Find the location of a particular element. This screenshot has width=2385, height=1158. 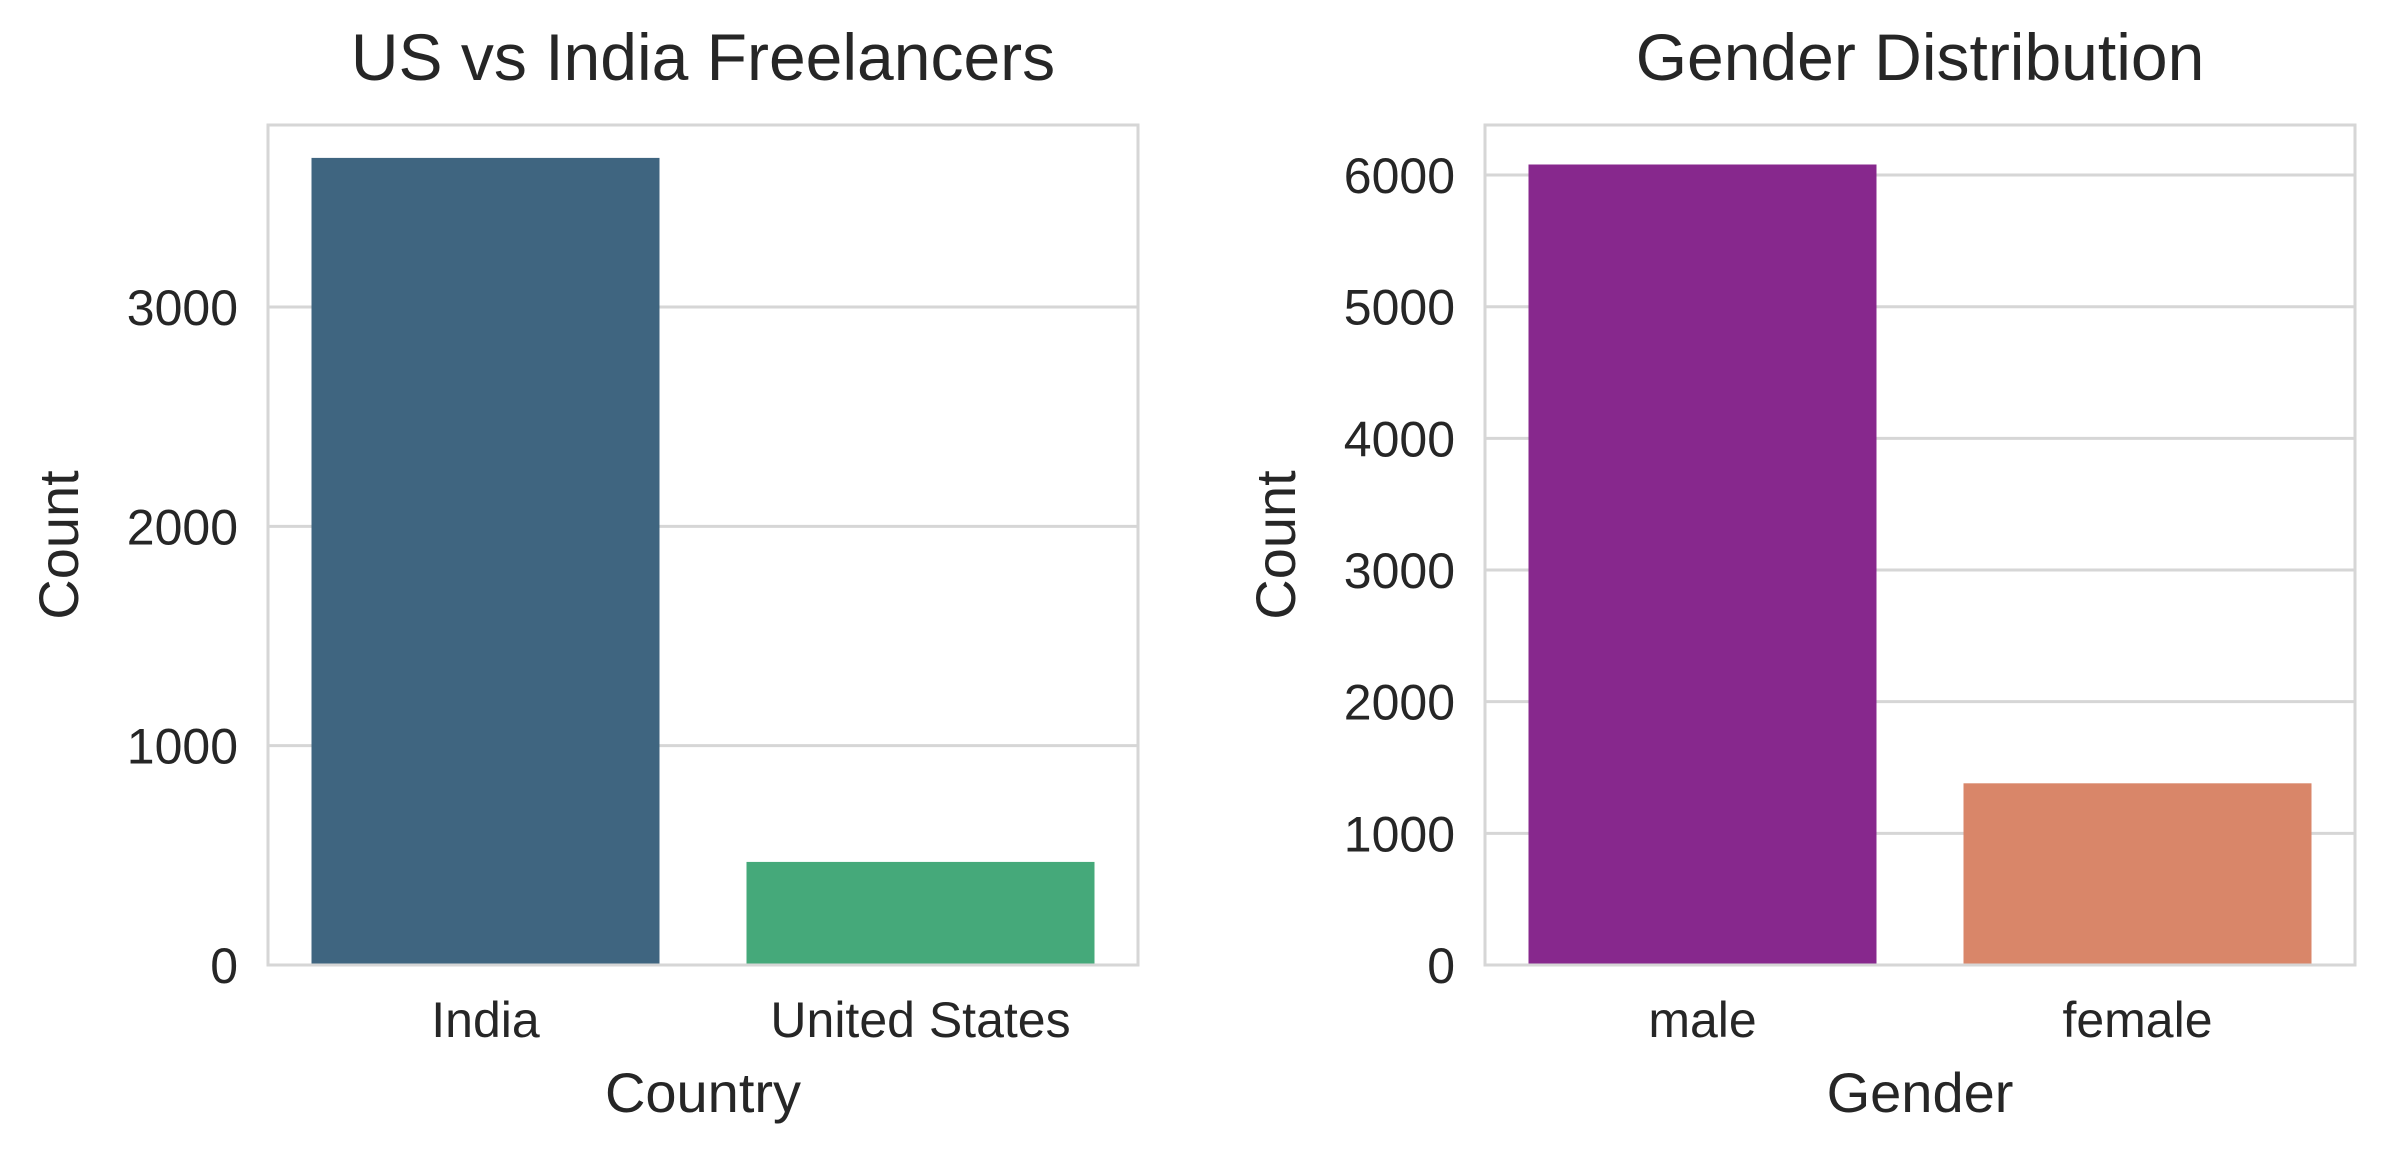

x-tick-label: India is located at coordinates (485, 1020).